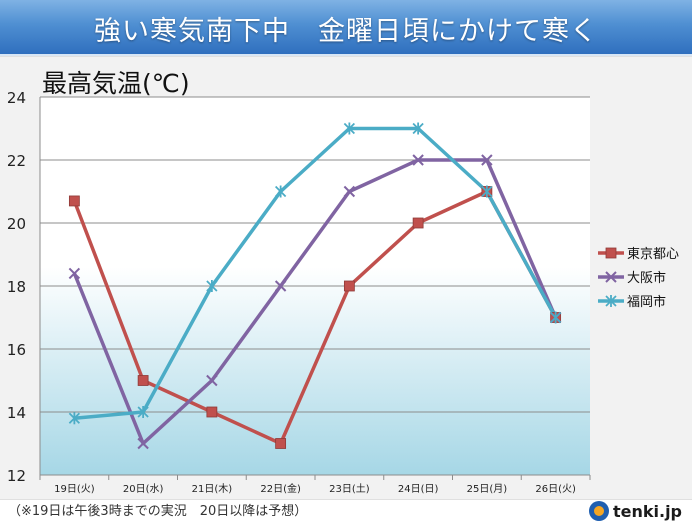  Describe the element at coordinates (16, 287) in the screenshot. I see `y-tick-label: 18` at that location.